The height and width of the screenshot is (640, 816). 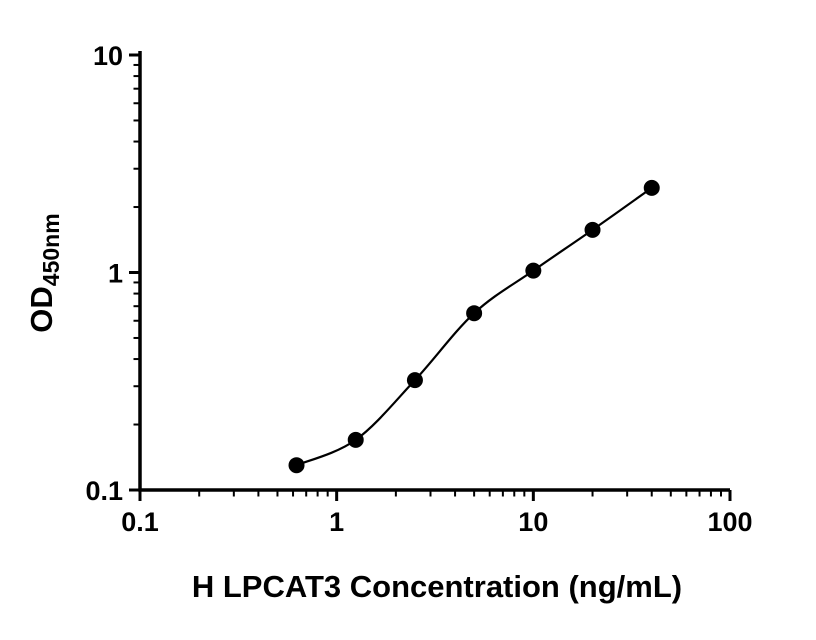 I want to click on x-tick-label: 1, so click(x=336, y=522).